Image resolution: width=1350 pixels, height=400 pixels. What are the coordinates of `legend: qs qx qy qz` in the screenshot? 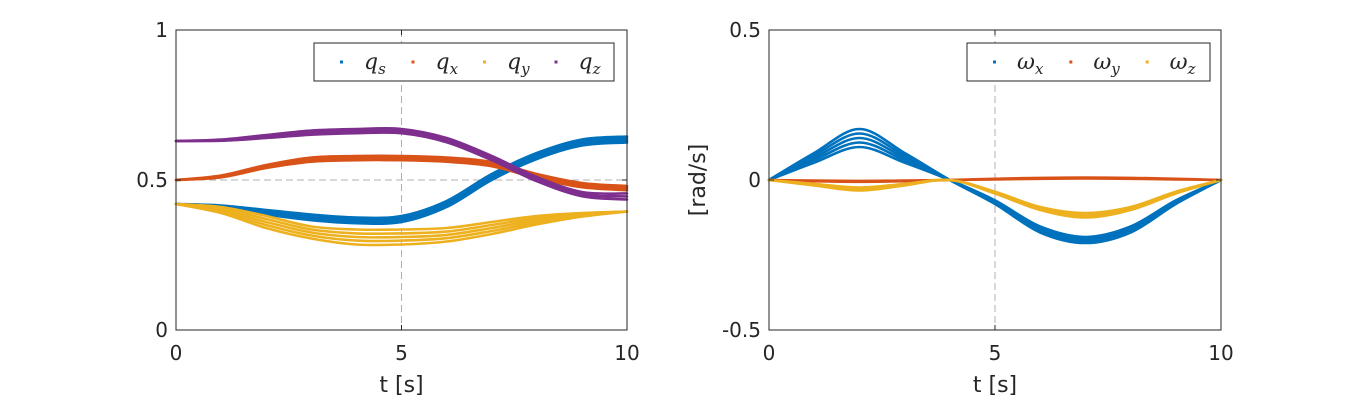 It's located at (464, 62).